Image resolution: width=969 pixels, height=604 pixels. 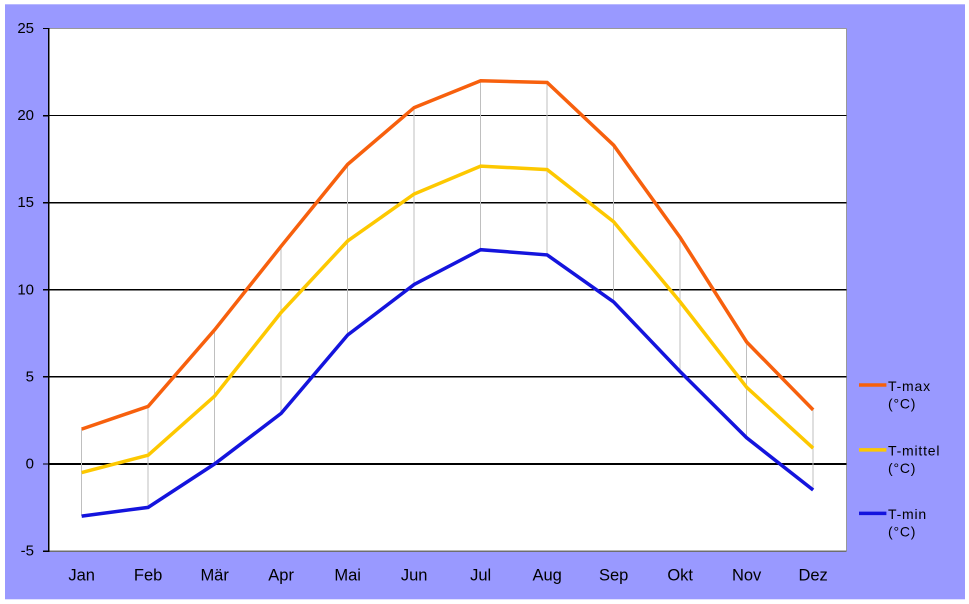 I want to click on svg-text: T-mittel, so click(x=914, y=451).